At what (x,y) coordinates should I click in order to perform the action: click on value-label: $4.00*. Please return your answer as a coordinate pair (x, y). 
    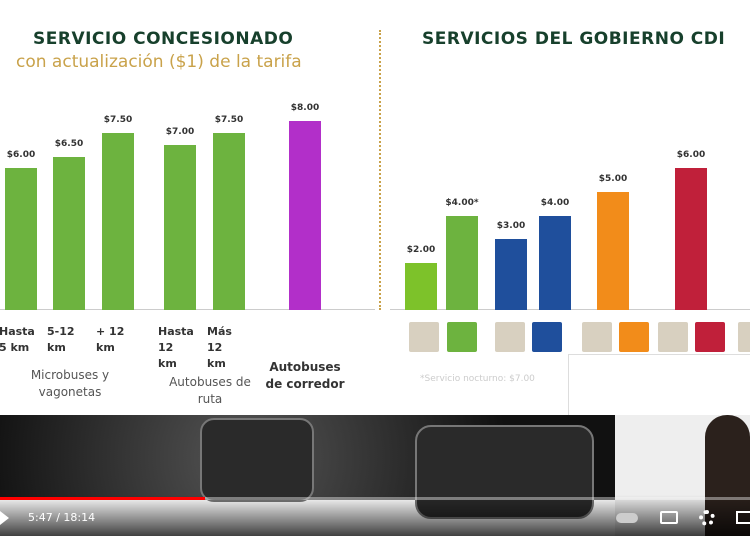
    Looking at the image, I should click on (462, 202).